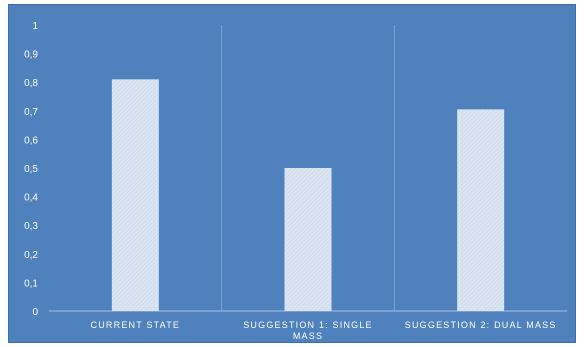 The height and width of the screenshot is (347, 584). Describe the element at coordinates (31, 83) in the screenshot. I see `y-tick-label: 0,8` at that location.